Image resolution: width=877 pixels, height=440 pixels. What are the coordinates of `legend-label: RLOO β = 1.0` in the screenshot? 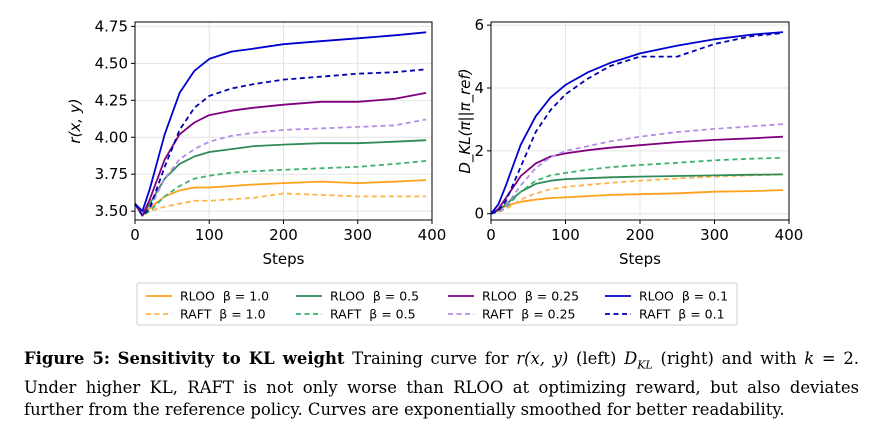 It's located at (224, 296).